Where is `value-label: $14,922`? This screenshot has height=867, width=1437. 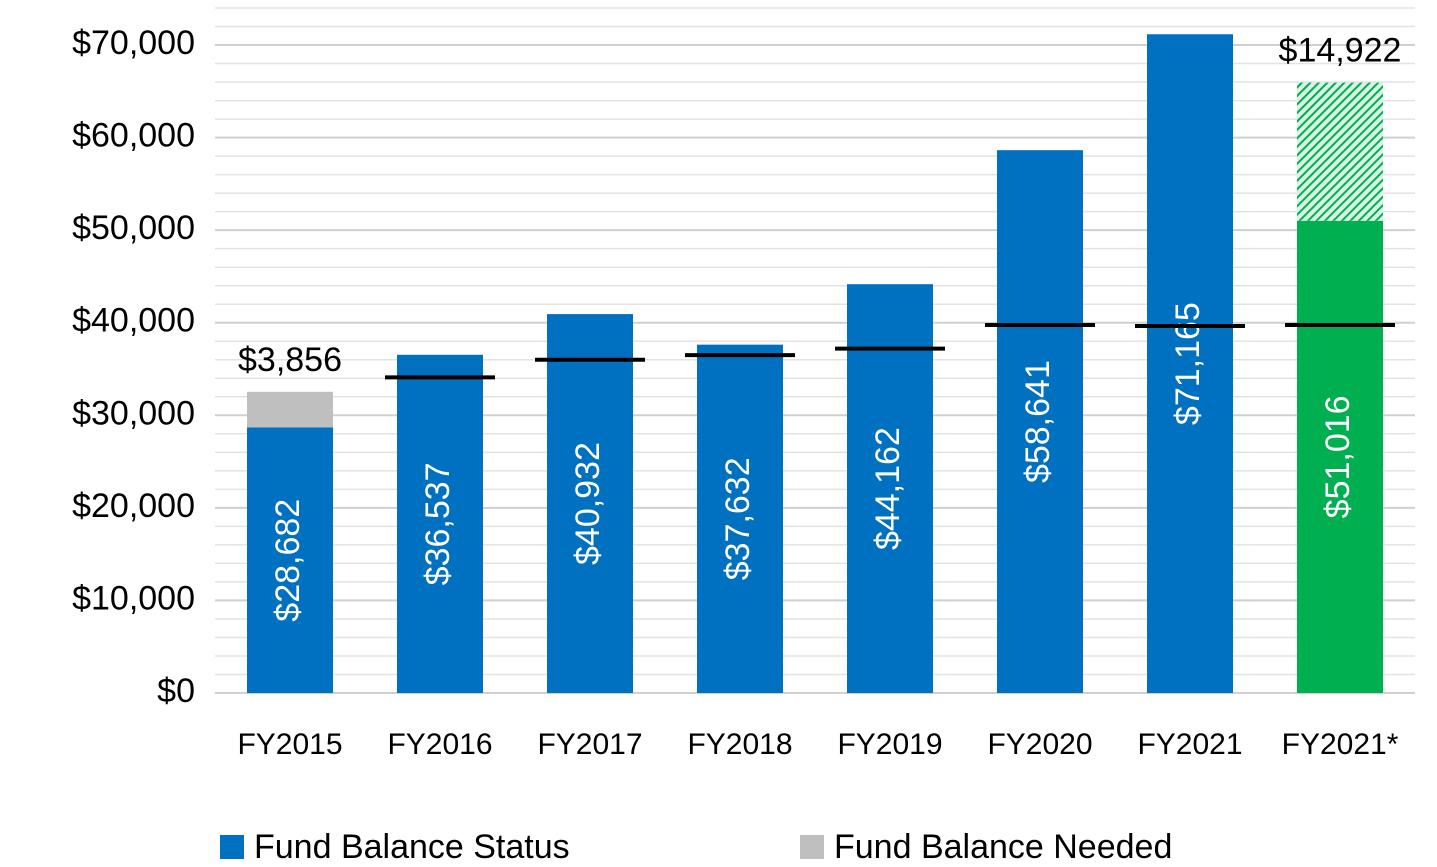 value-label: $14,922 is located at coordinates (1340, 51).